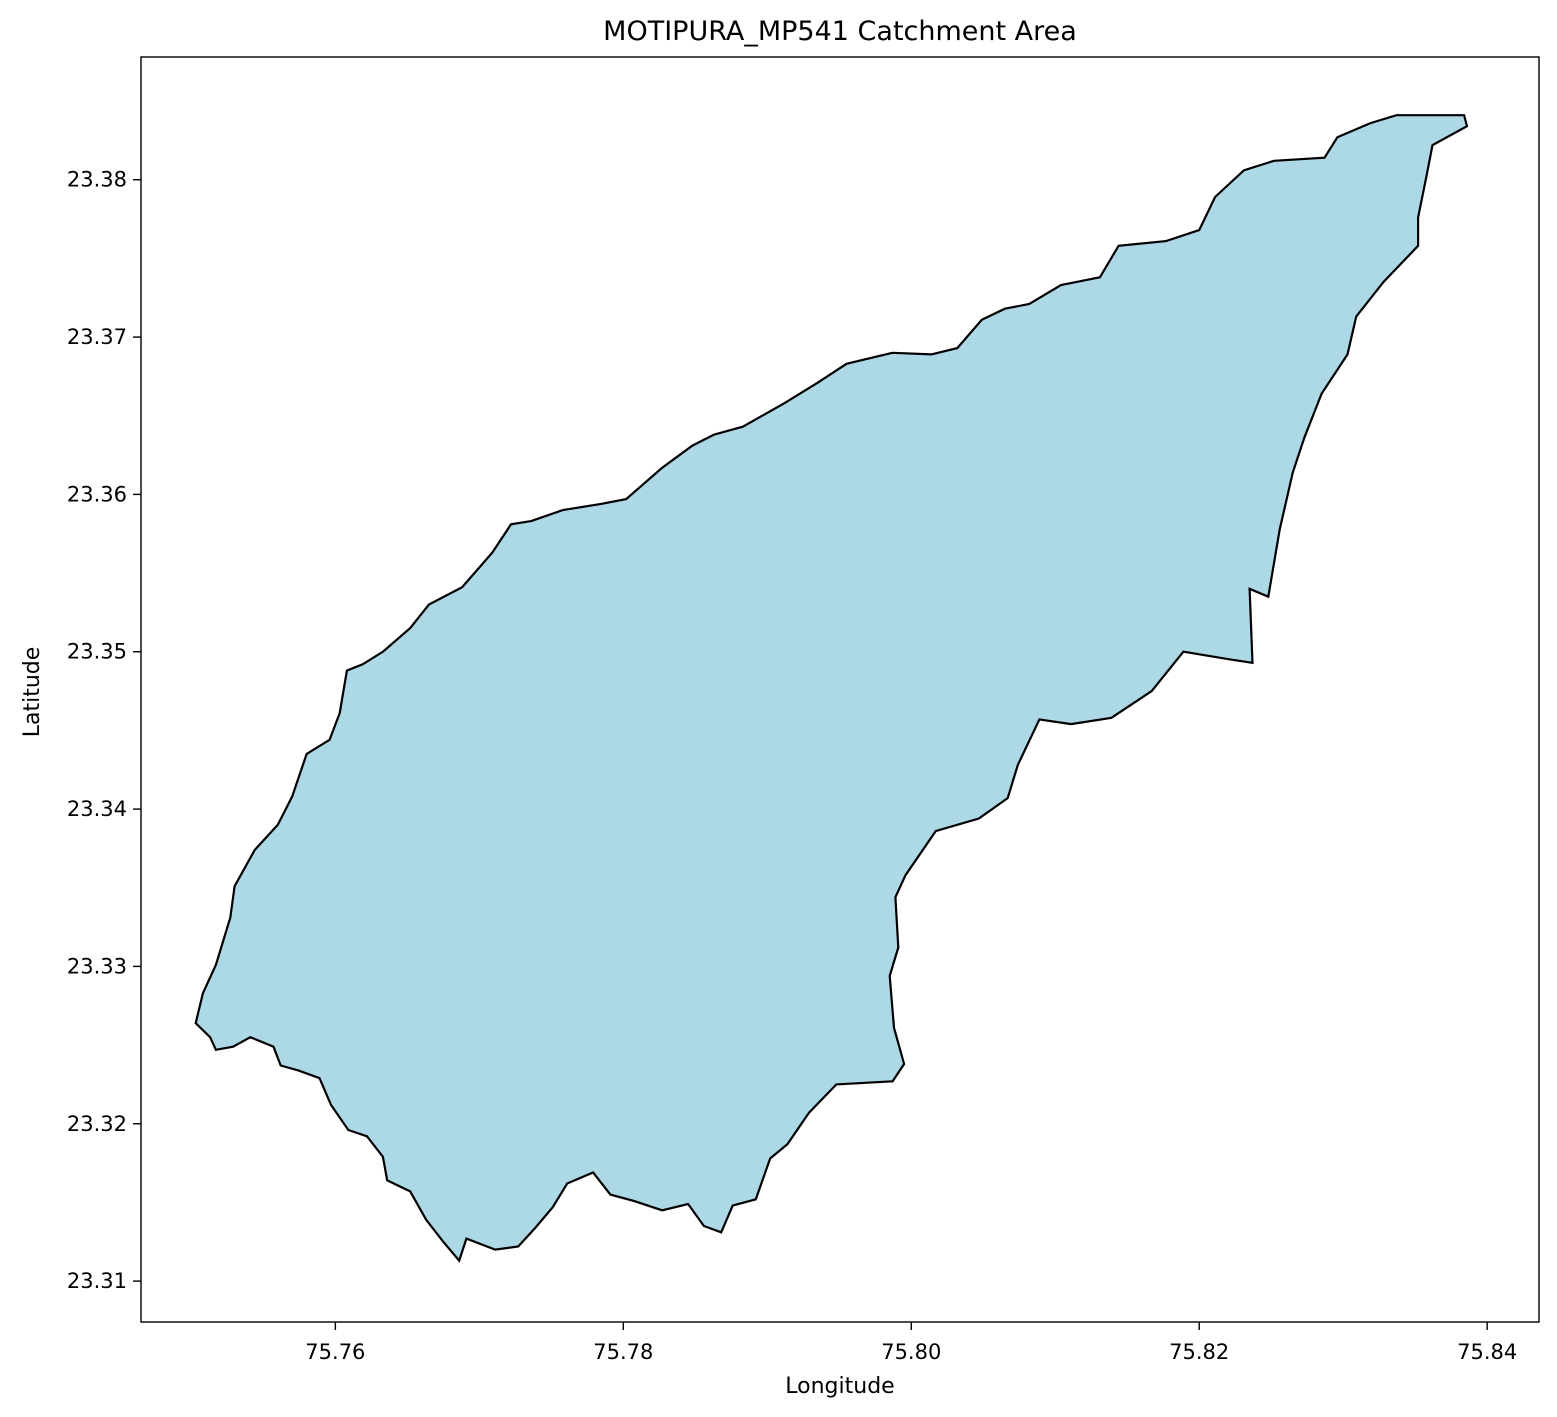 This screenshot has width=1557, height=1417. Describe the element at coordinates (911, 1352) in the screenshot. I see `x-tick-label: 75.80` at that location.